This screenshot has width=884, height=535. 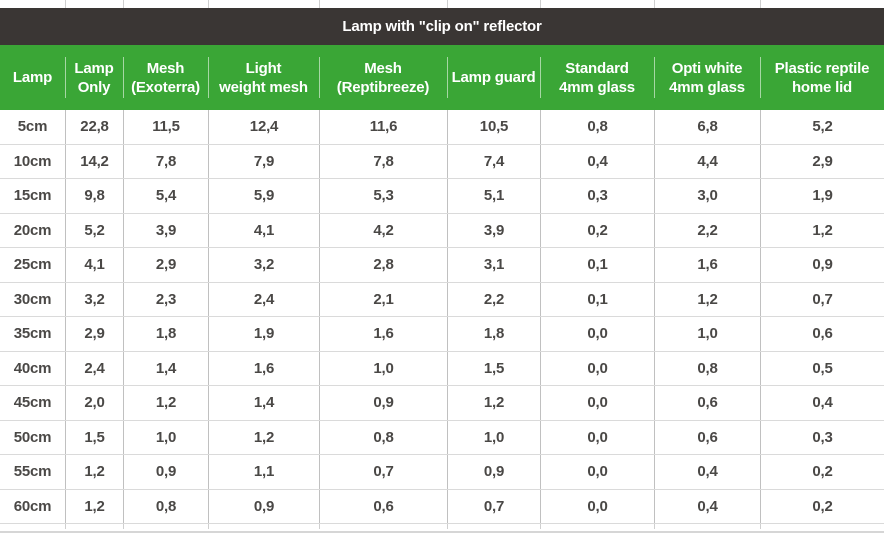 What do you see at coordinates (597, 161) in the screenshot?
I see `table-cell: 0,4` at bounding box center [597, 161].